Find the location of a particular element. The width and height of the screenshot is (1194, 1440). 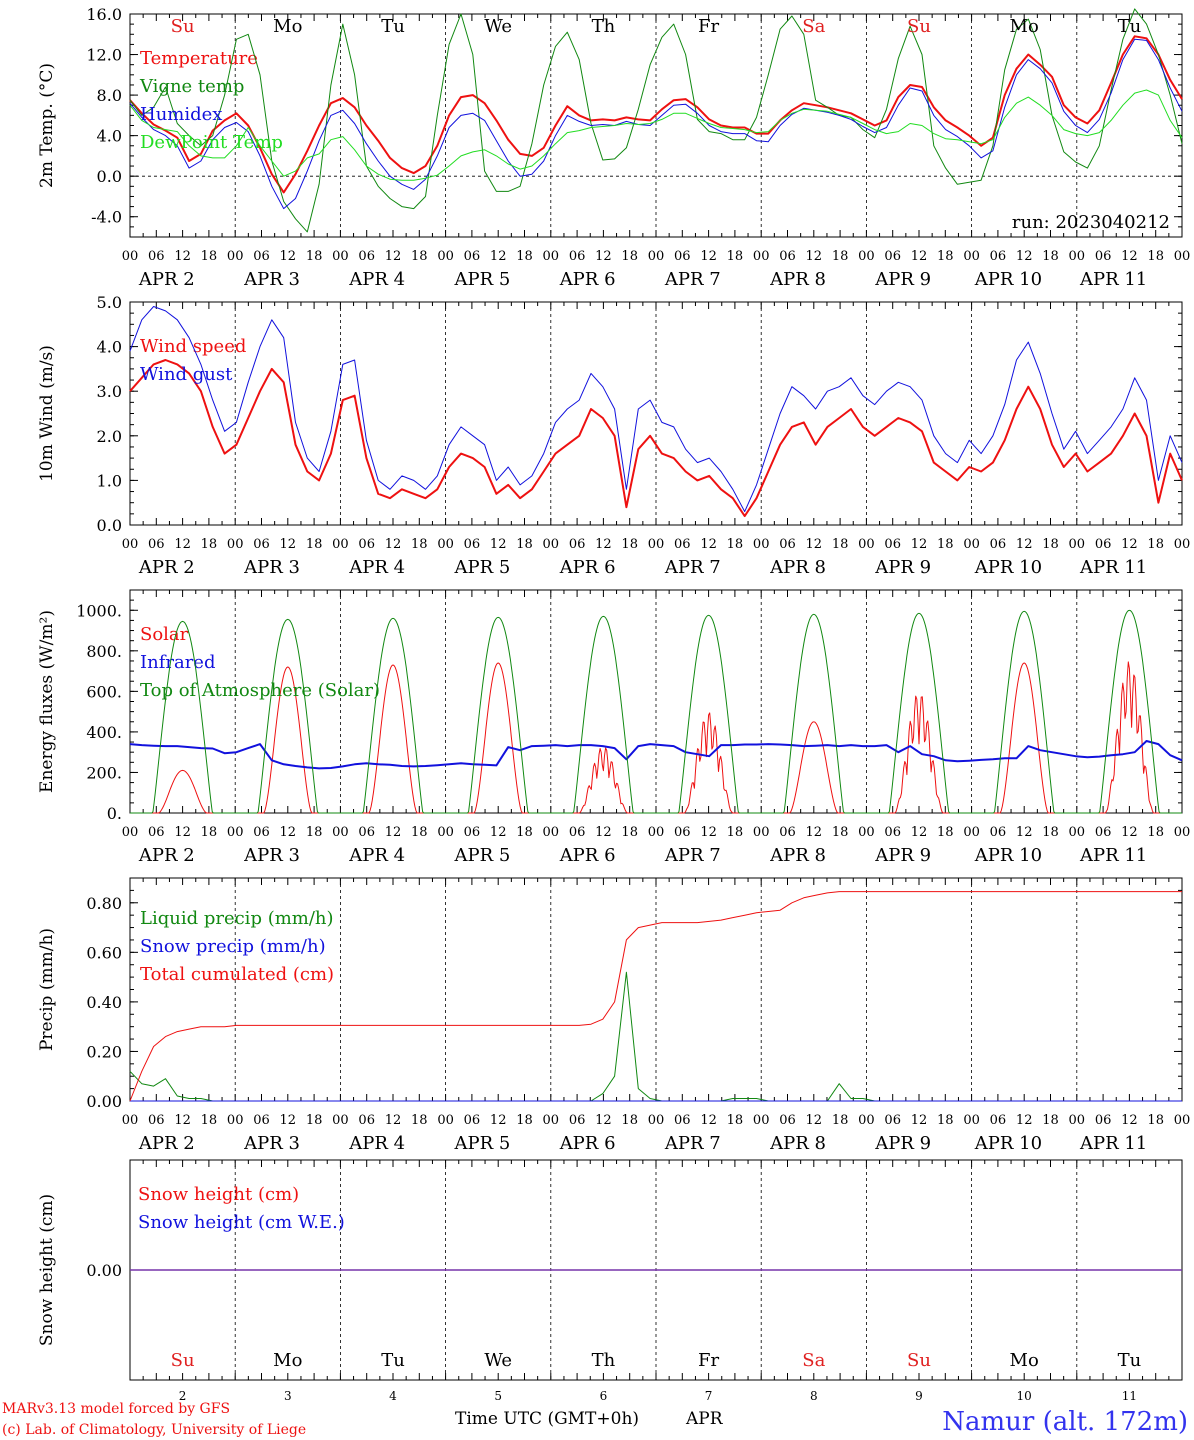

y-tick-label: 0. is located at coordinates (114, 813).